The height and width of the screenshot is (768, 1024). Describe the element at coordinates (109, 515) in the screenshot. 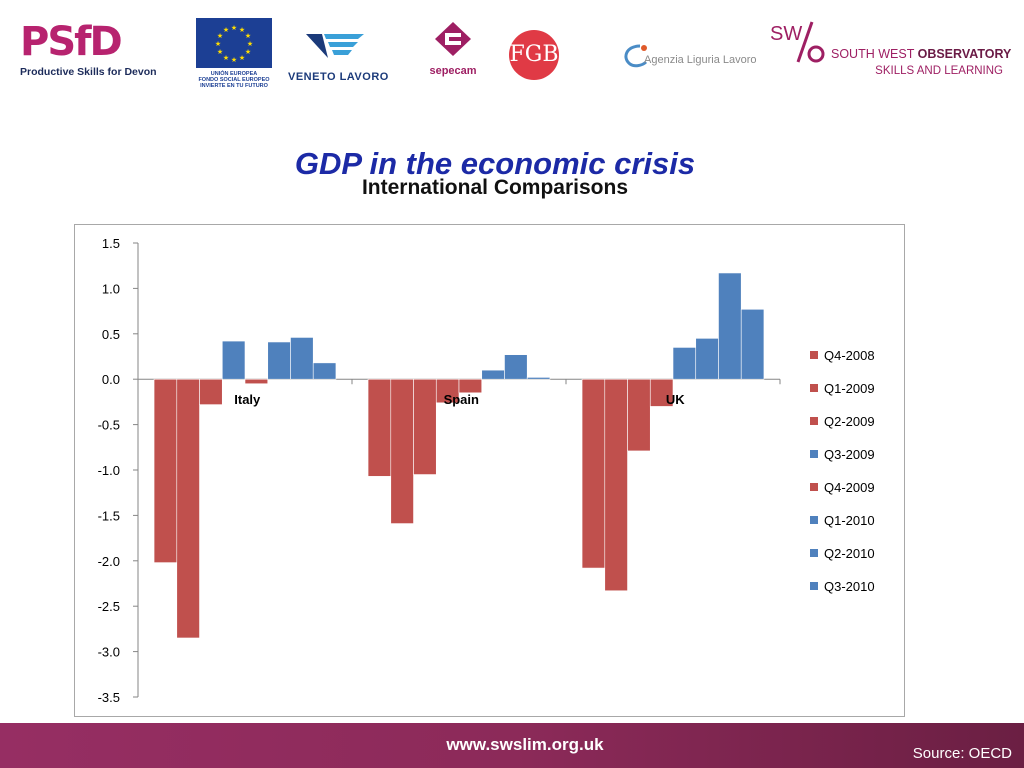

I see `y-tick-label: -1.5` at that location.